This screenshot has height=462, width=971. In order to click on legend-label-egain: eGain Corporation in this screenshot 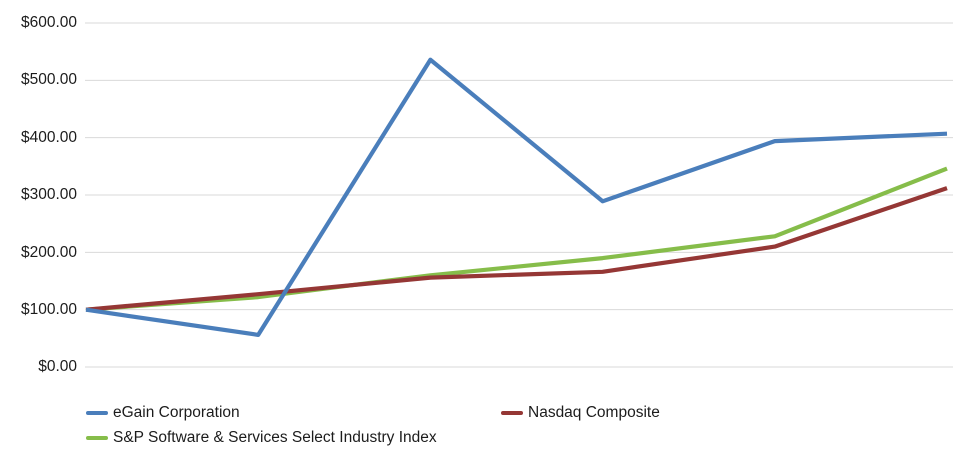, I will do `click(176, 412)`.